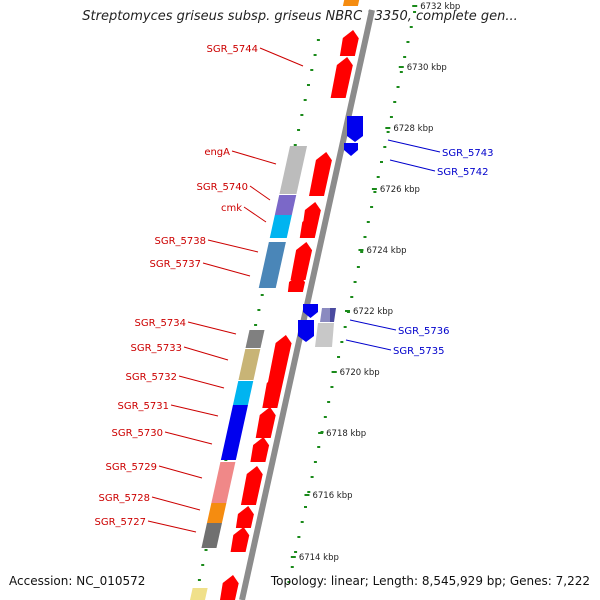 This screenshot has width=600, height=600. I want to click on gene-label: SGR_5727, so click(121, 522).